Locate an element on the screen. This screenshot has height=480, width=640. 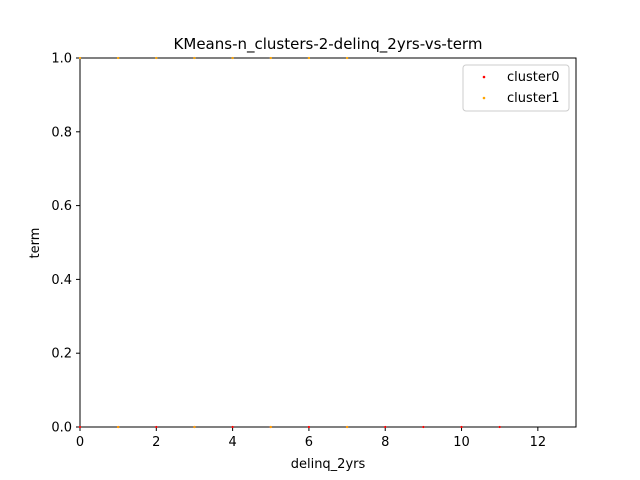
x-axis-label: delinq_2yrs is located at coordinates (328, 464).